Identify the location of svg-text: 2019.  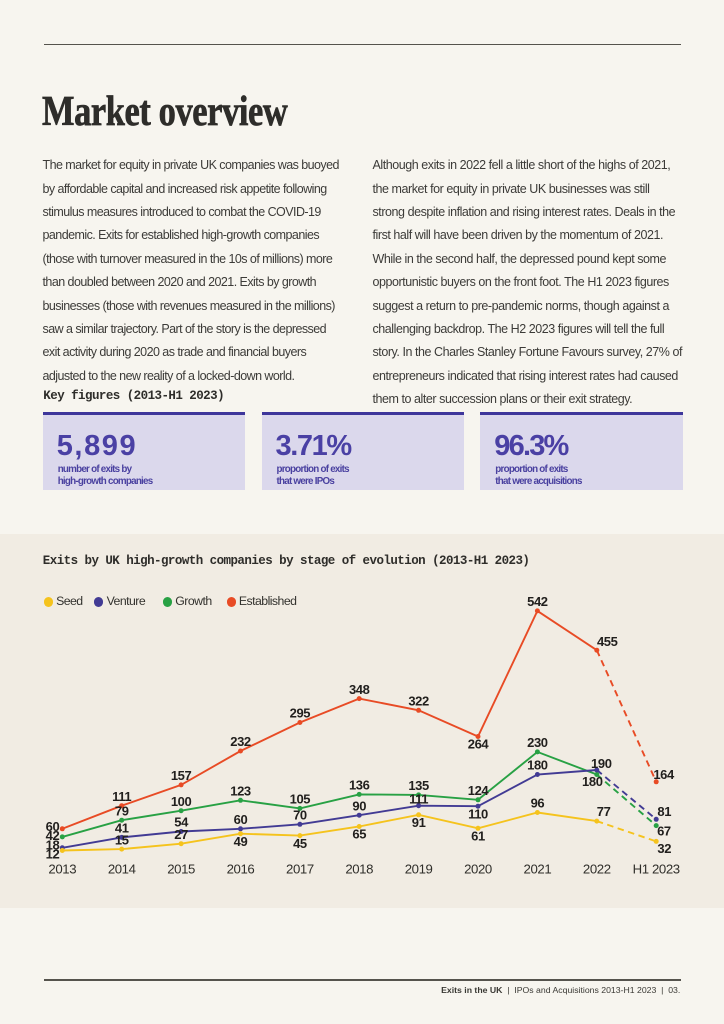
(419, 869).